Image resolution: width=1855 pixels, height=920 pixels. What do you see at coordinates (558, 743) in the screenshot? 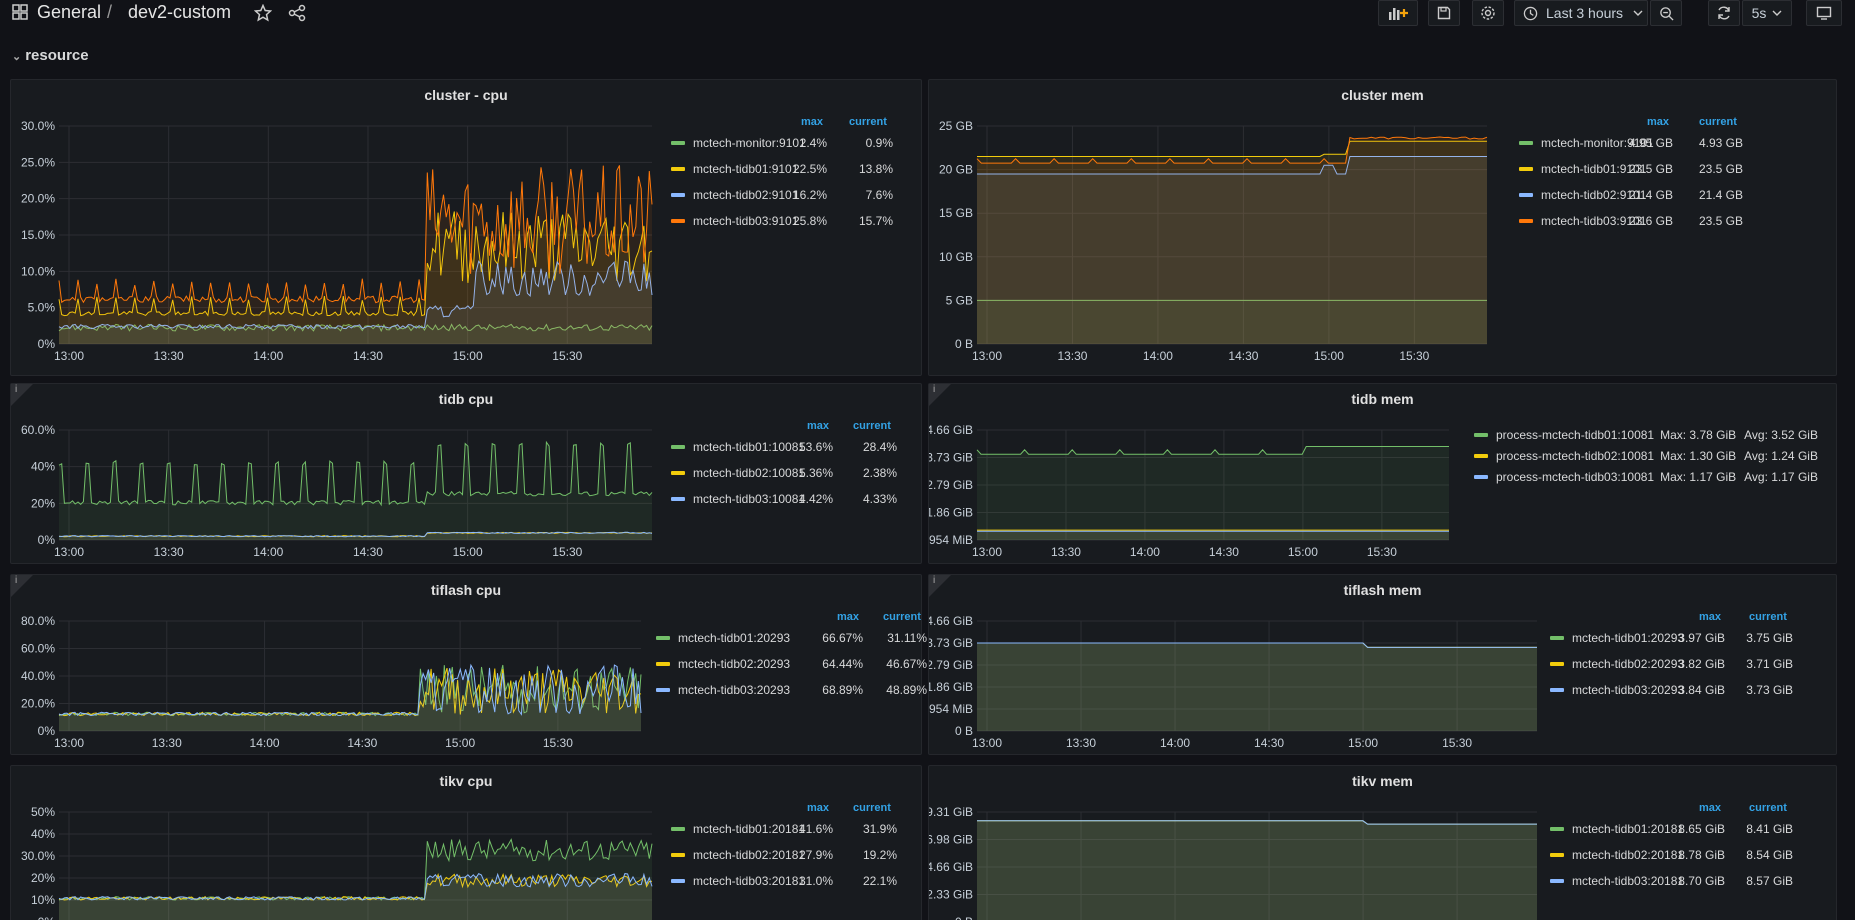
I see `x-tick-label: 15:30` at bounding box center [558, 743].